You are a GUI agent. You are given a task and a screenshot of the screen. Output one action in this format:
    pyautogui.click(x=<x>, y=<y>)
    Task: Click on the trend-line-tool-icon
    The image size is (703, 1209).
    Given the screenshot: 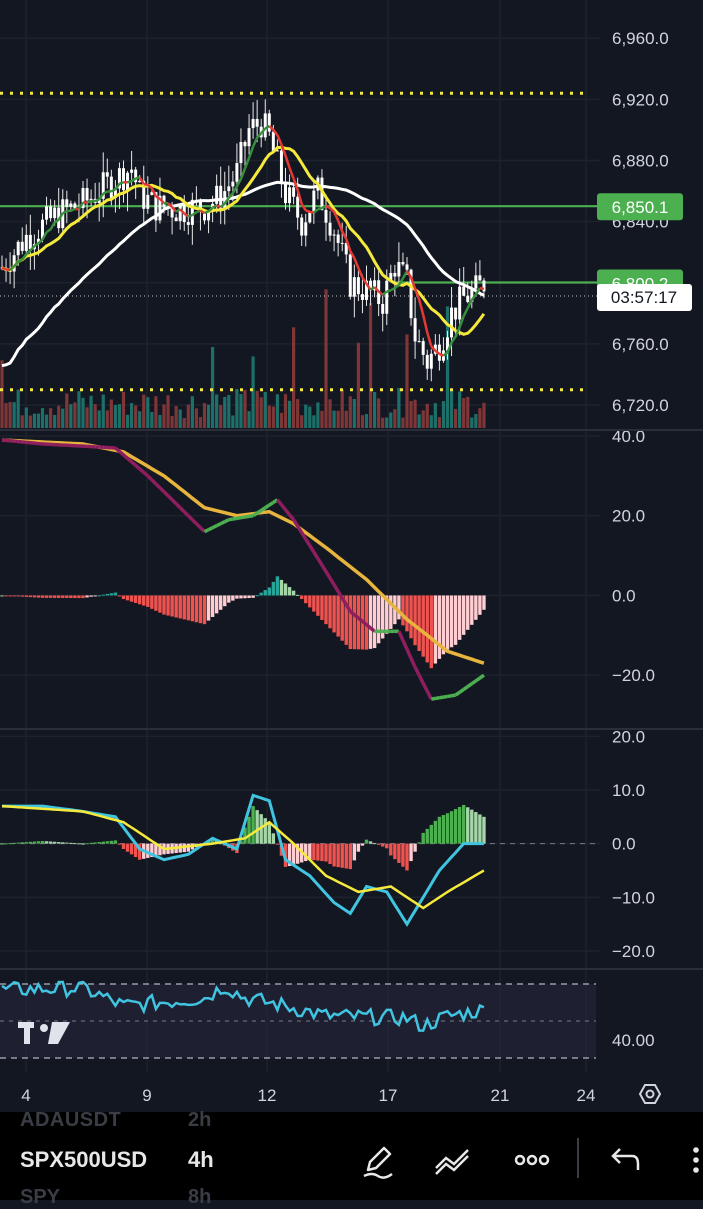 What is the action you would take?
    pyautogui.click(x=452, y=1160)
    